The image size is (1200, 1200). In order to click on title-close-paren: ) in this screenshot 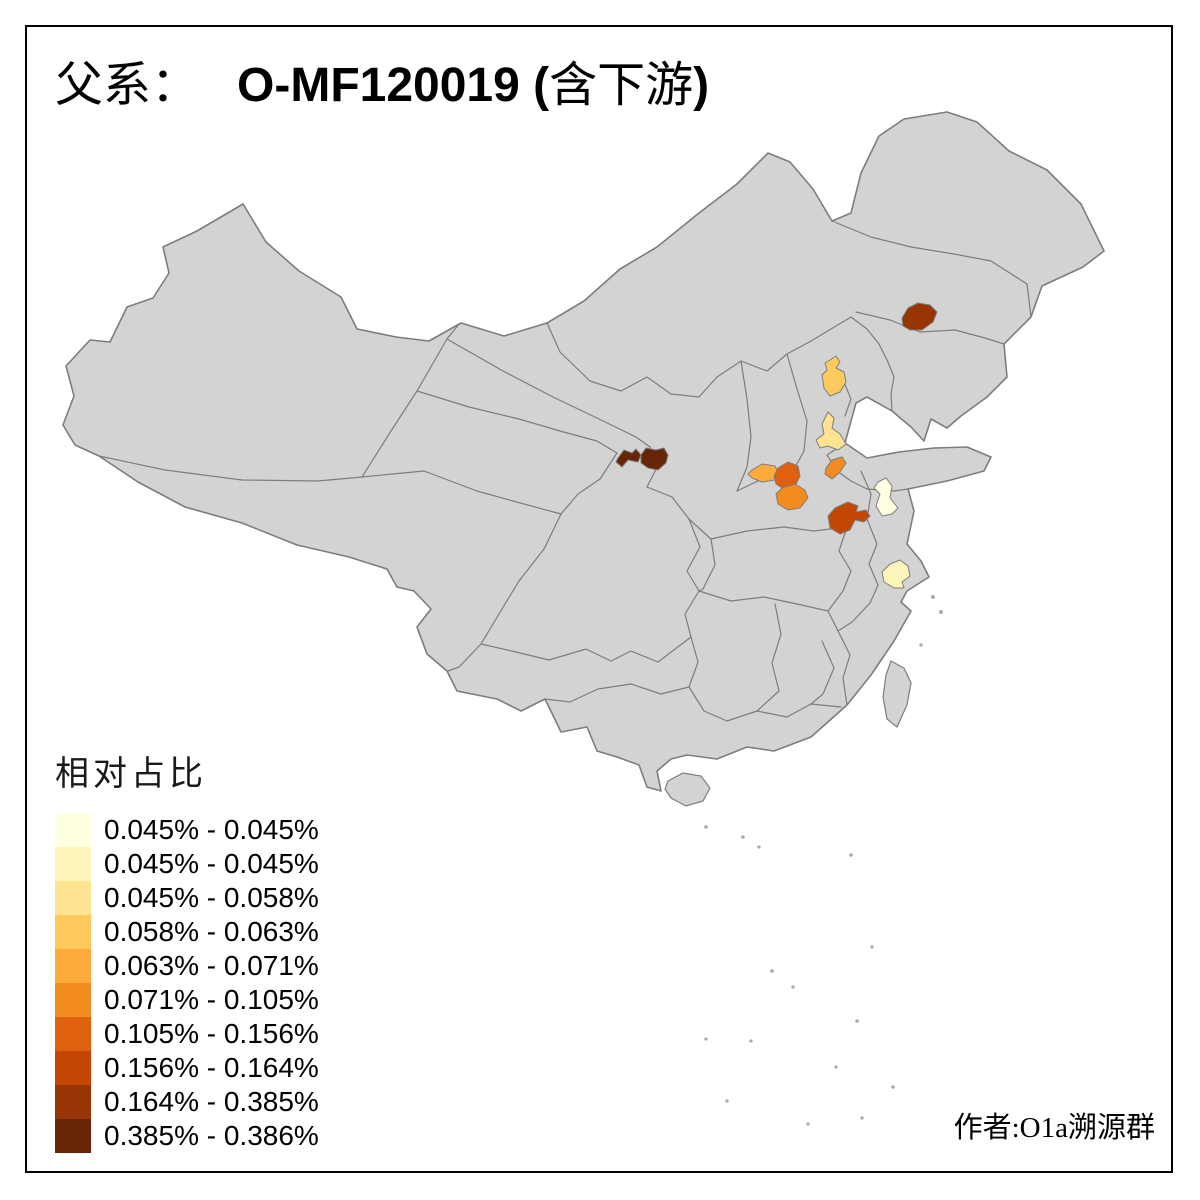, I will do `click(701, 85)`.